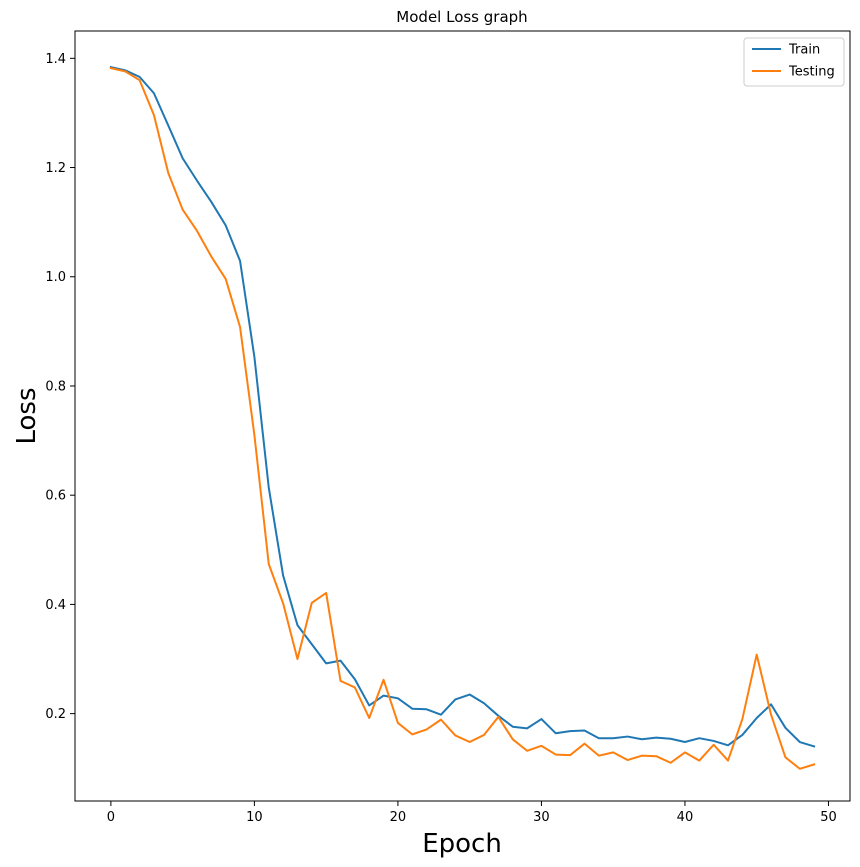  Describe the element at coordinates (462, 844) in the screenshot. I see `x-axis-label: Epoch` at that location.